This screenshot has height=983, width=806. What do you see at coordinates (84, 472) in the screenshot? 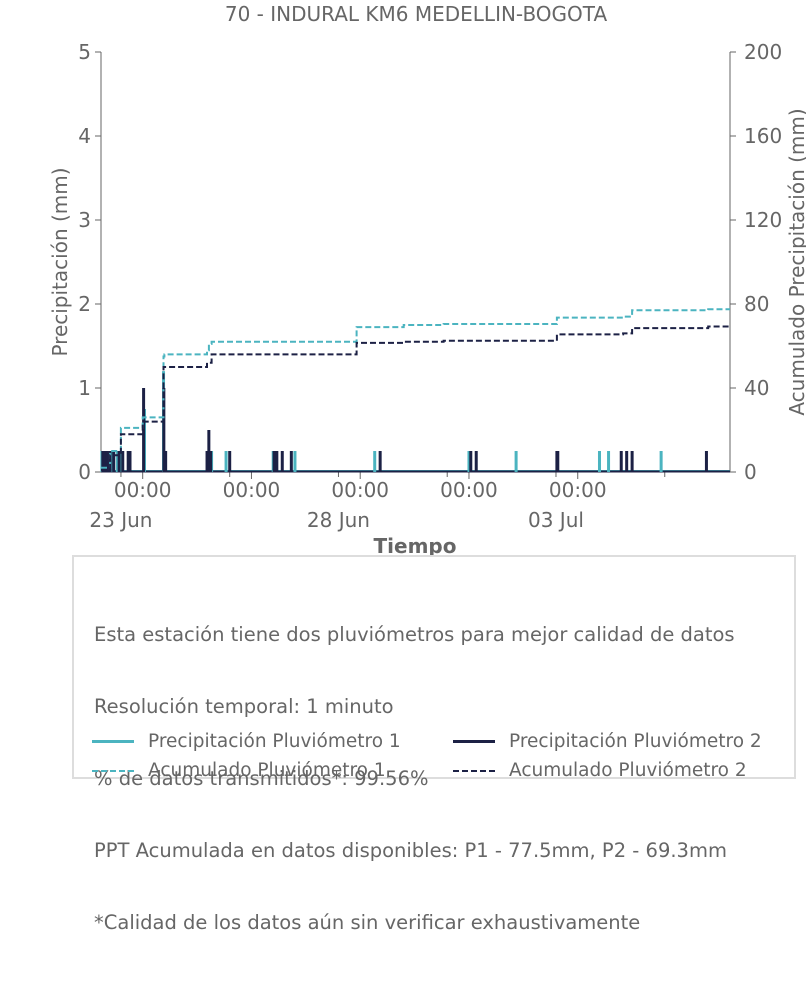
I see `y-tick-label: 0` at bounding box center [84, 472].